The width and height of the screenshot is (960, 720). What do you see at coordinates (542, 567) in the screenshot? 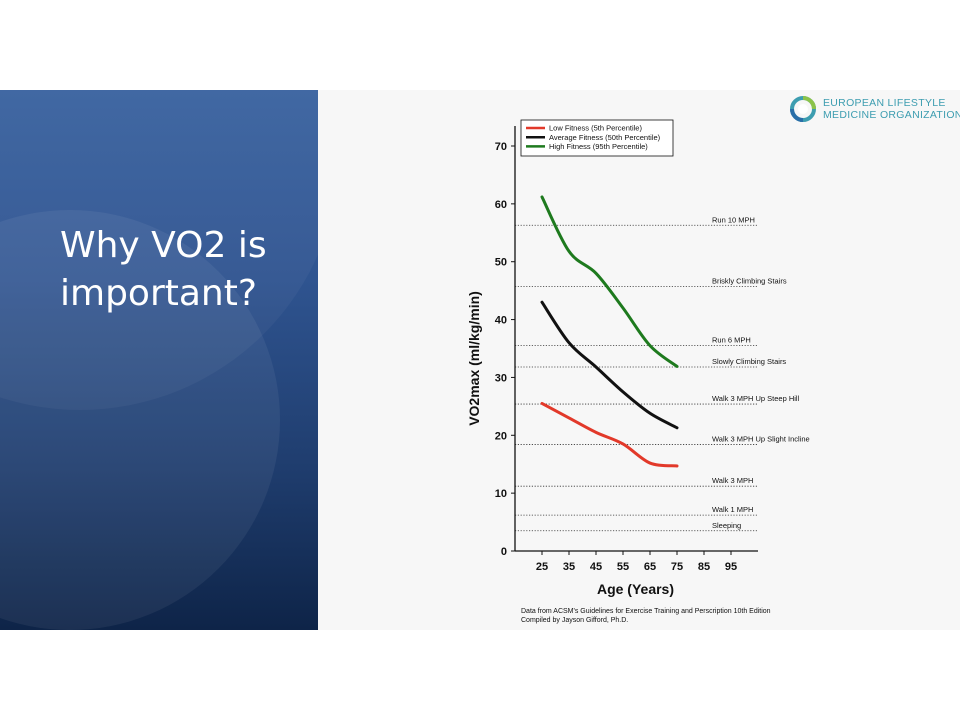
I see `x-tick-label: 25` at bounding box center [542, 567].